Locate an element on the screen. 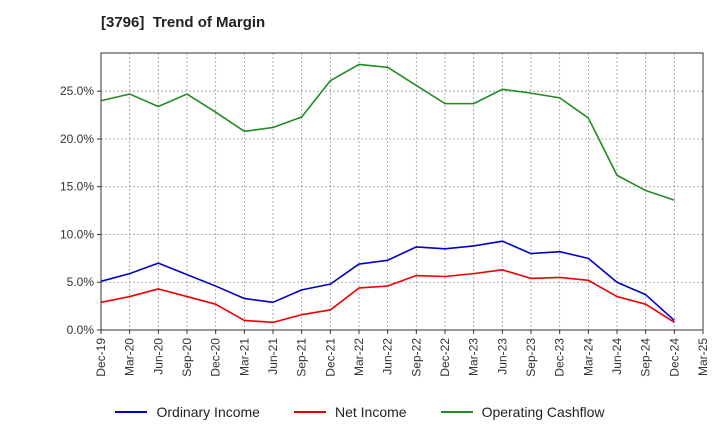 Image resolution: width=720 pixels, height=440 pixels. legend-item: Net Income is located at coordinates (350, 412).